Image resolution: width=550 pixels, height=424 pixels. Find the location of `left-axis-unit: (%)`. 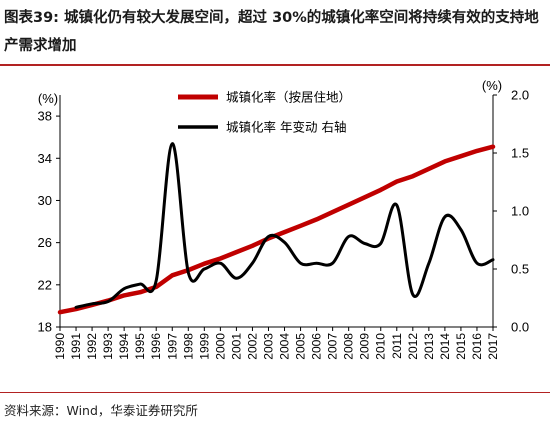

left-axis-unit: (%) is located at coordinates (48, 98).